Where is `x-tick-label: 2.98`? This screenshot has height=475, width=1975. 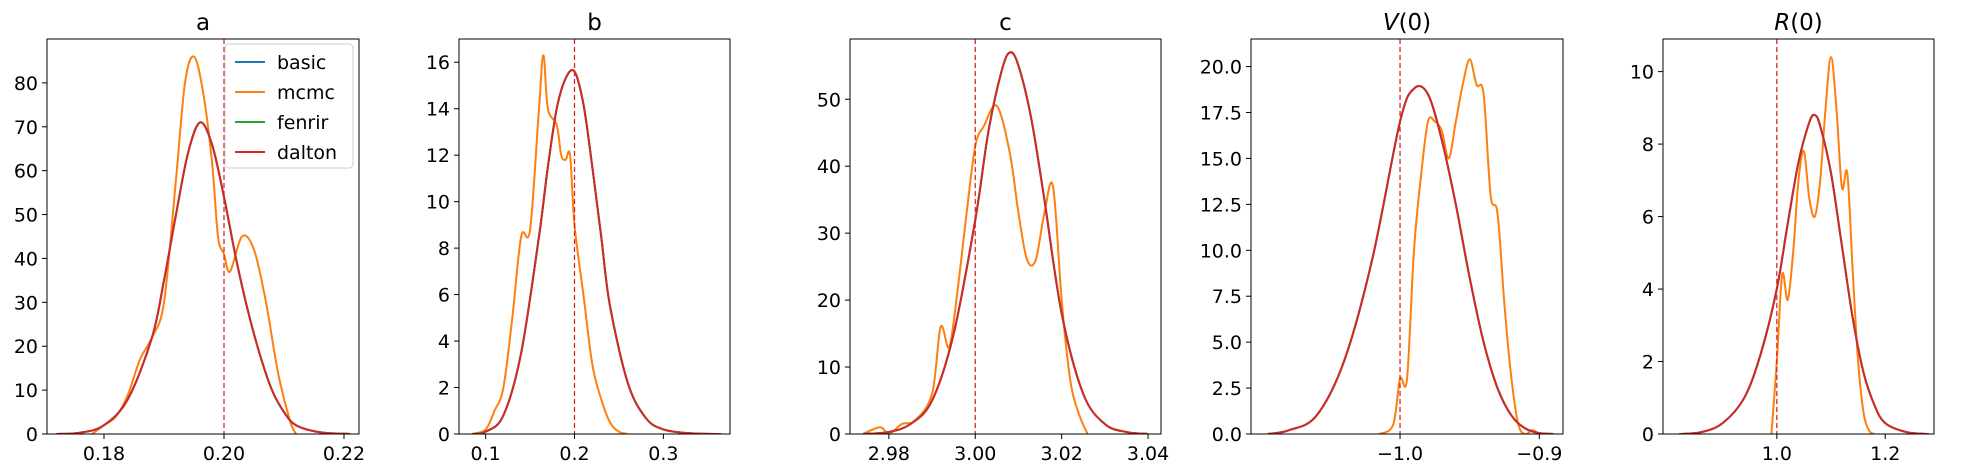
x-tick-label: 2.98 is located at coordinates (889, 454).